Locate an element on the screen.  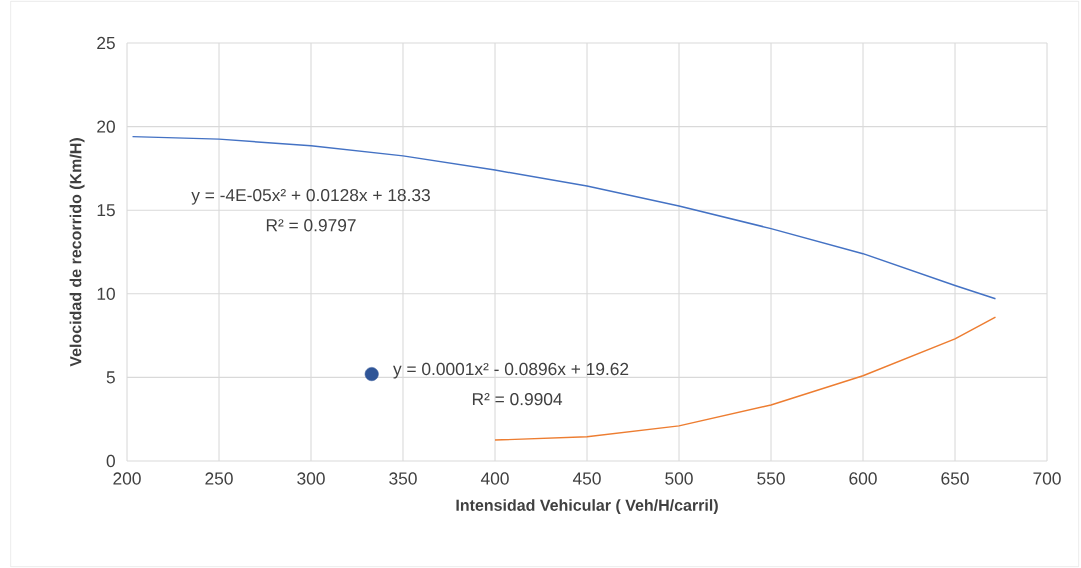
x-tick-label: 200 is located at coordinates (127, 478).